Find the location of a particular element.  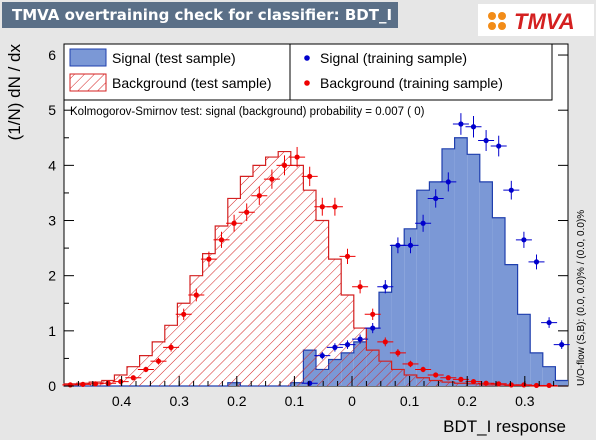

legend-background-train-label: Background (training sample) is located at coordinates (411, 83).